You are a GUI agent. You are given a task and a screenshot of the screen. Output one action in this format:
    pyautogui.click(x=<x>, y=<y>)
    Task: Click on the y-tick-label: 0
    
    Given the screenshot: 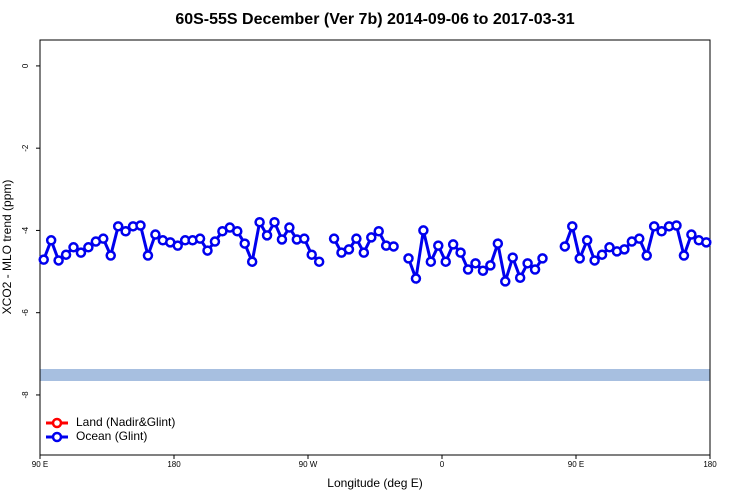 What is the action you would take?
    pyautogui.click(x=25, y=65)
    